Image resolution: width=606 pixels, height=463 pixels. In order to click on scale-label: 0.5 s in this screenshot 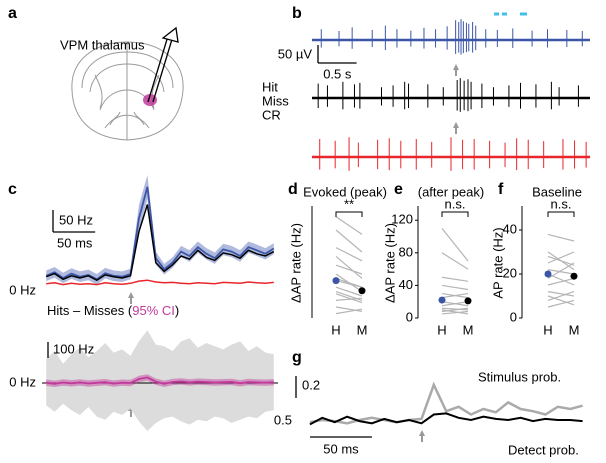, I will do `click(337, 73)`.